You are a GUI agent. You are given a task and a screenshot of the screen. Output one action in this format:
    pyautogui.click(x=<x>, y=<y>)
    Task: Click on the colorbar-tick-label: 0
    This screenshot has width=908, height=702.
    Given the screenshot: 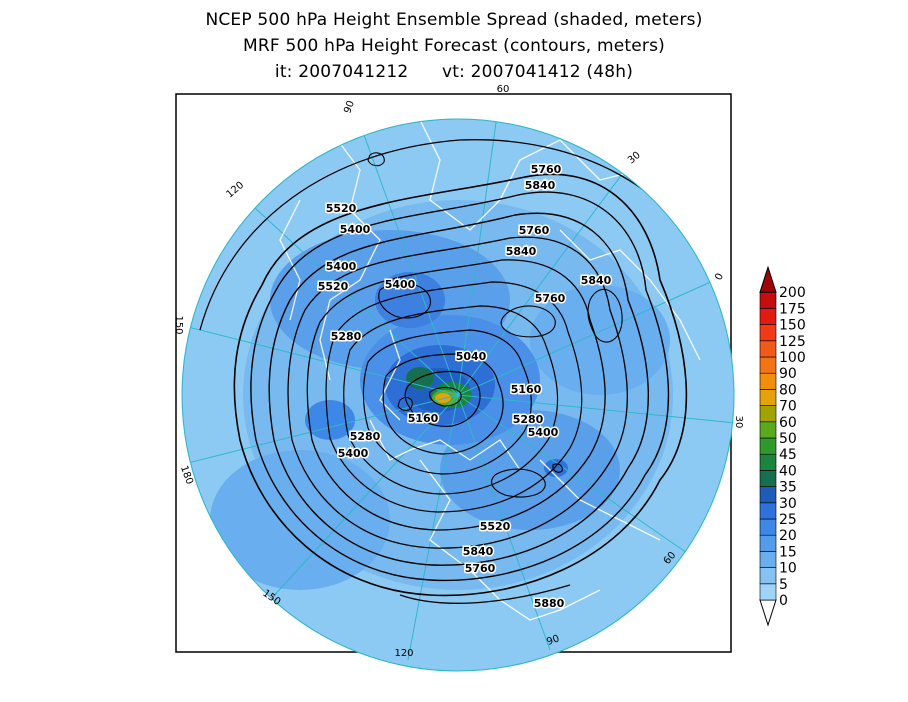 What is the action you would take?
    pyautogui.click(x=783, y=601)
    